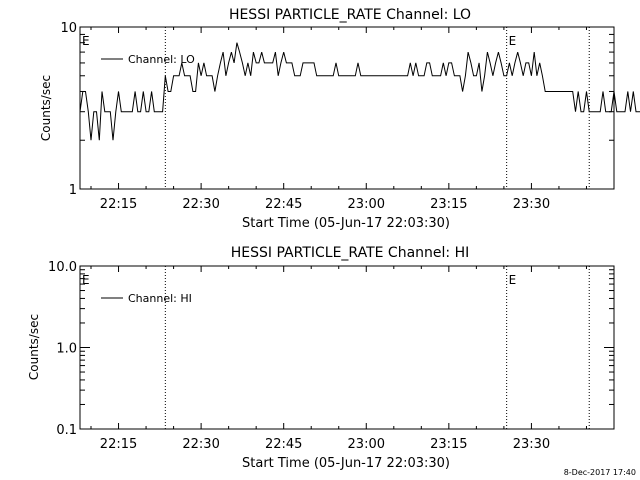 This screenshot has height=480, width=640. Describe the element at coordinates (448, 204) in the screenshot. I see `lo-x-tick-label: 23:15` at that location.